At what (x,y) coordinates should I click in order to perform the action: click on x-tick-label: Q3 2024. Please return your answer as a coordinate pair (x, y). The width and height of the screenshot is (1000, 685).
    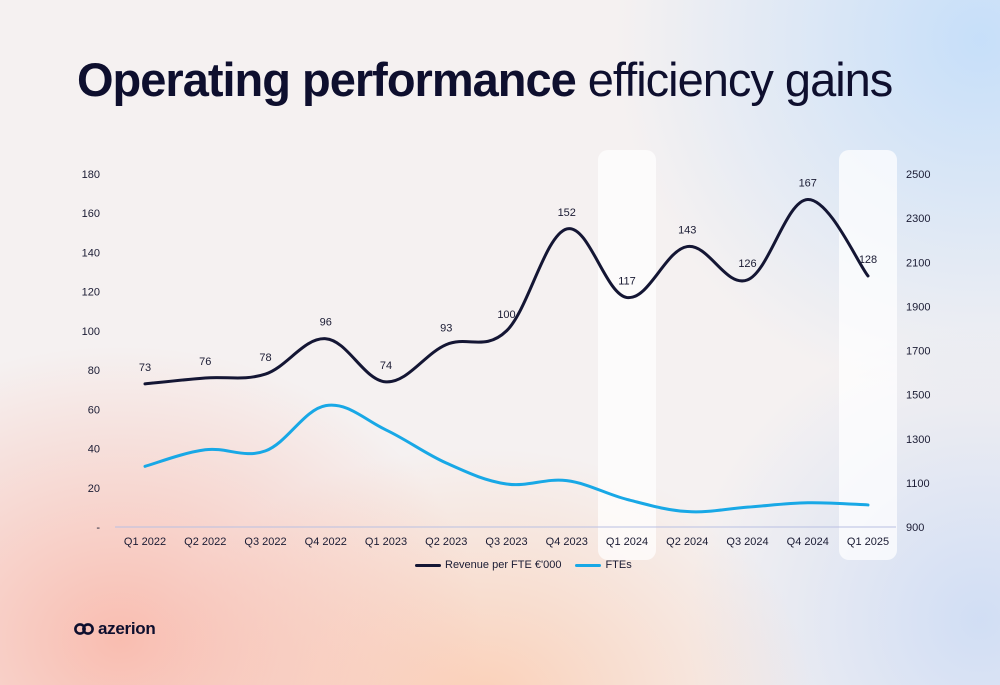
    Looking at the image, I should click on (747, 542).